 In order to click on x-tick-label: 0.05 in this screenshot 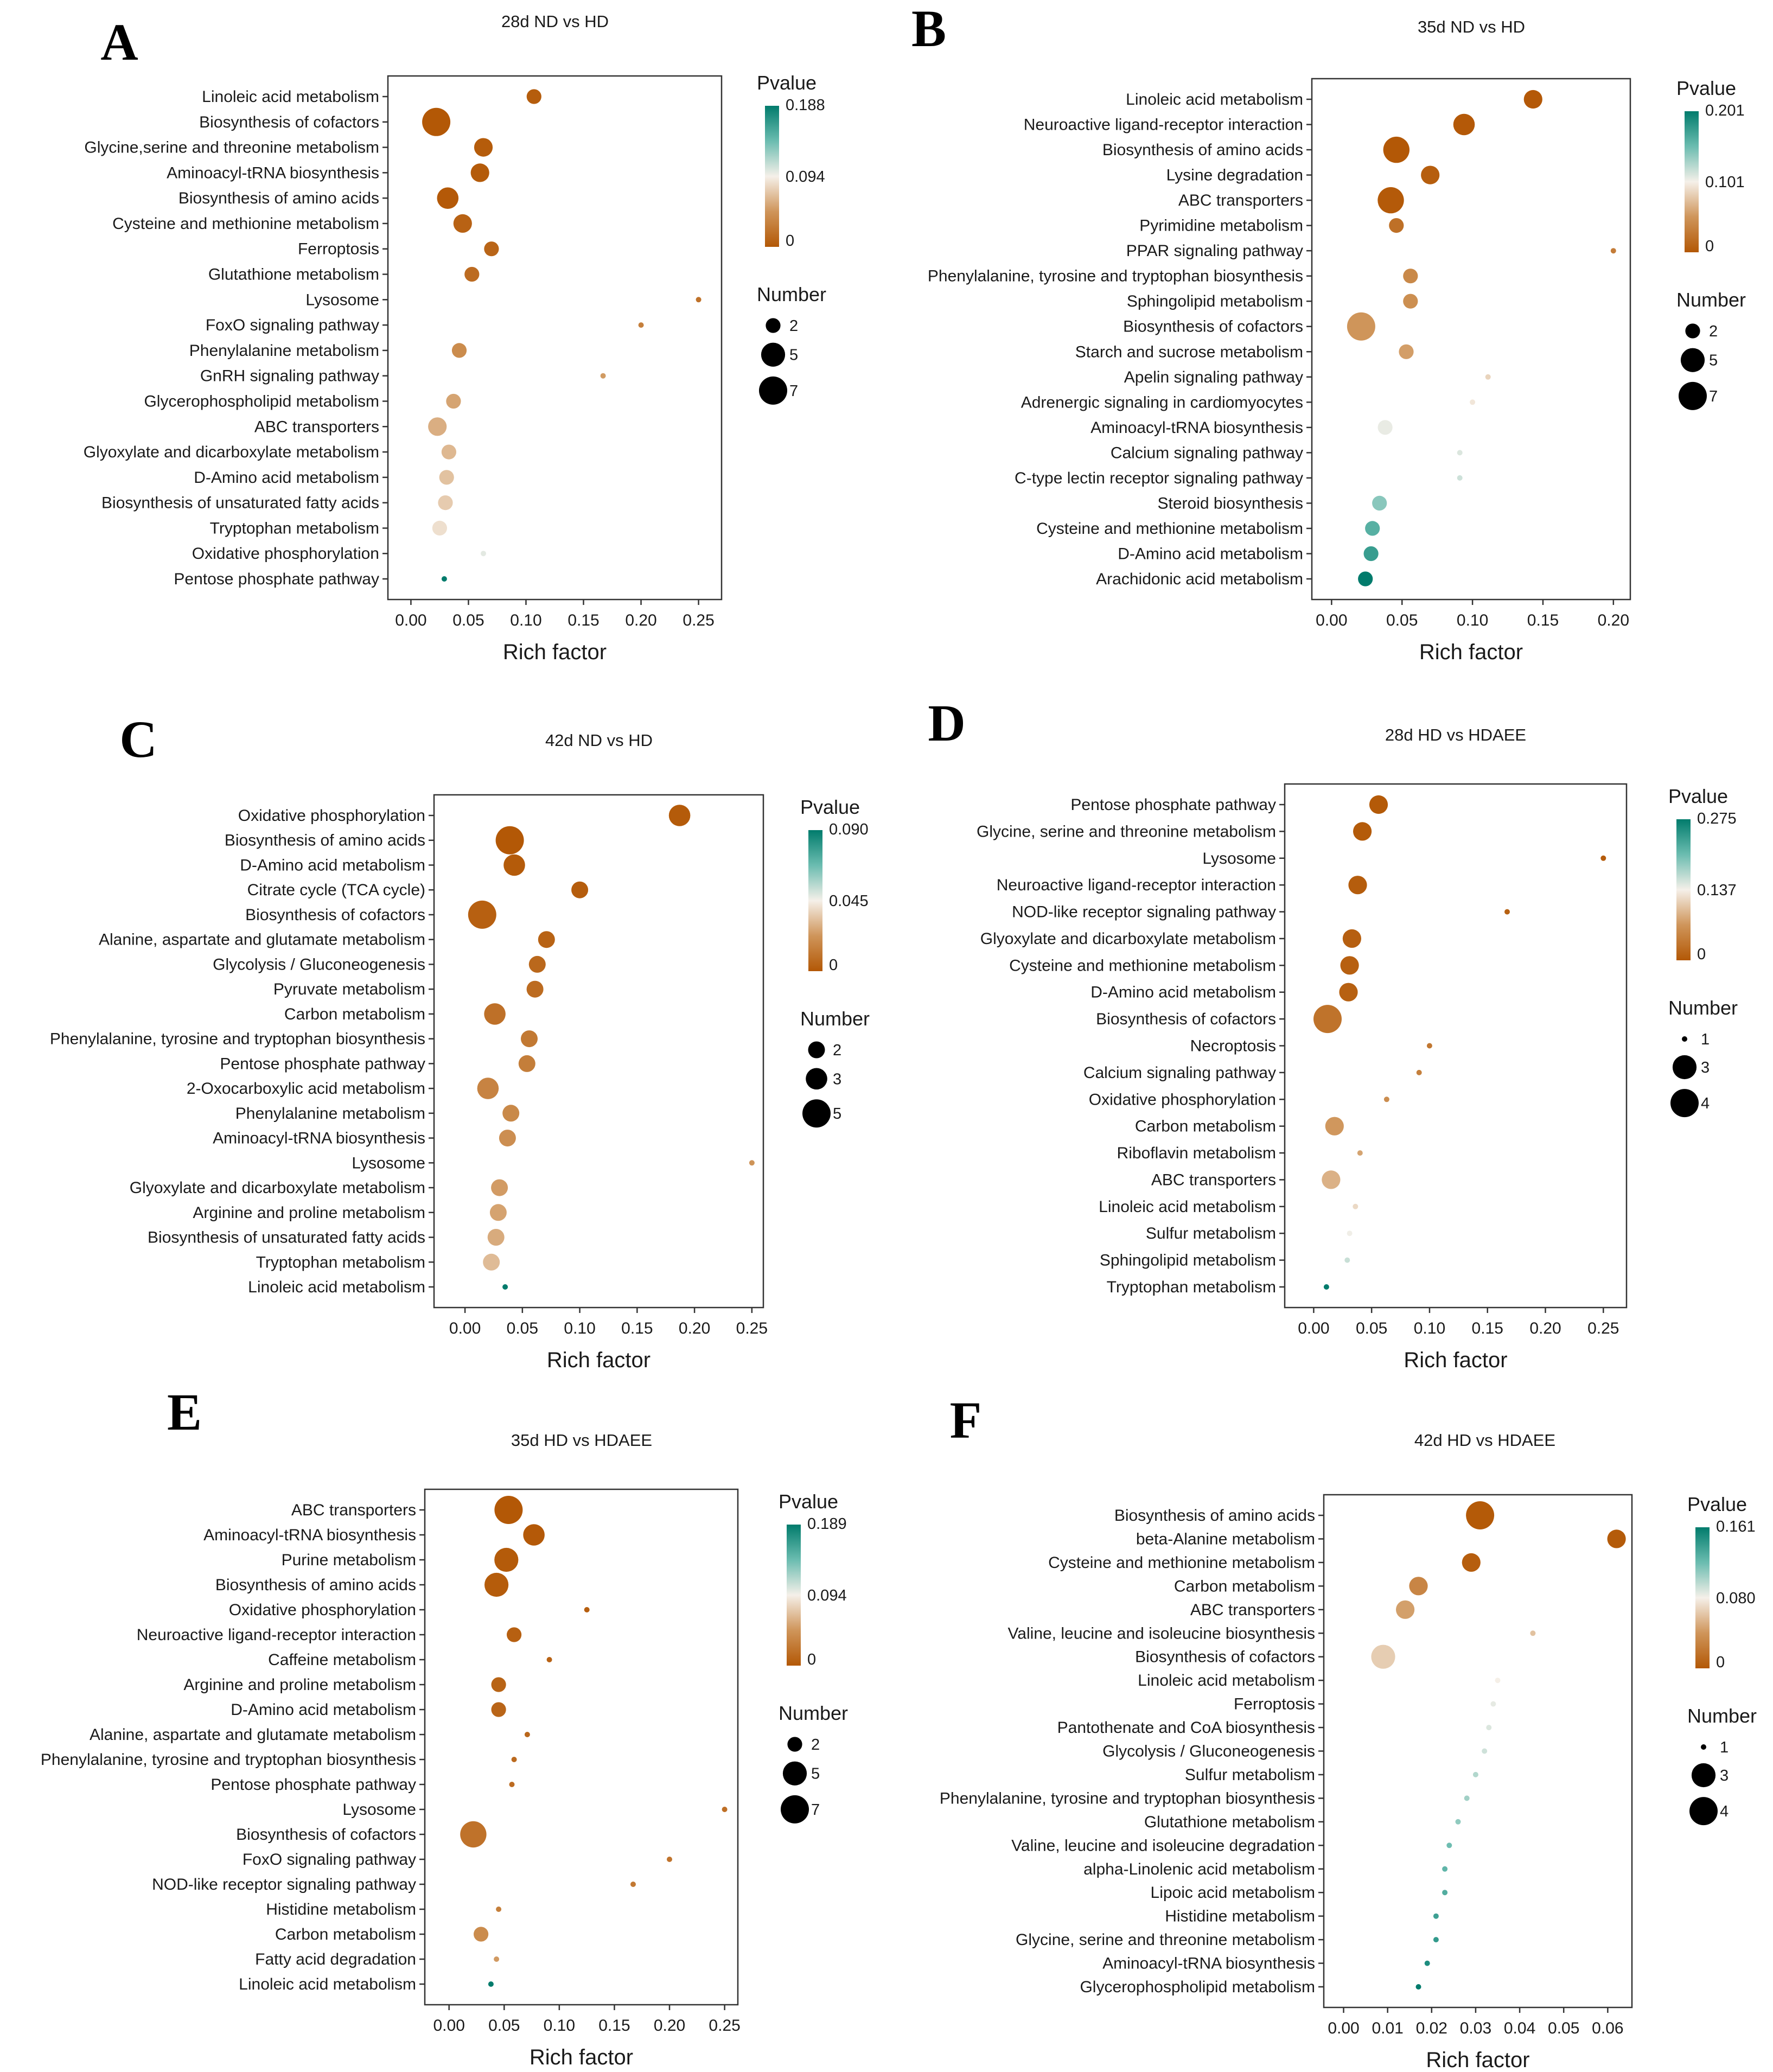, I will do `click(1371, 1328)`.